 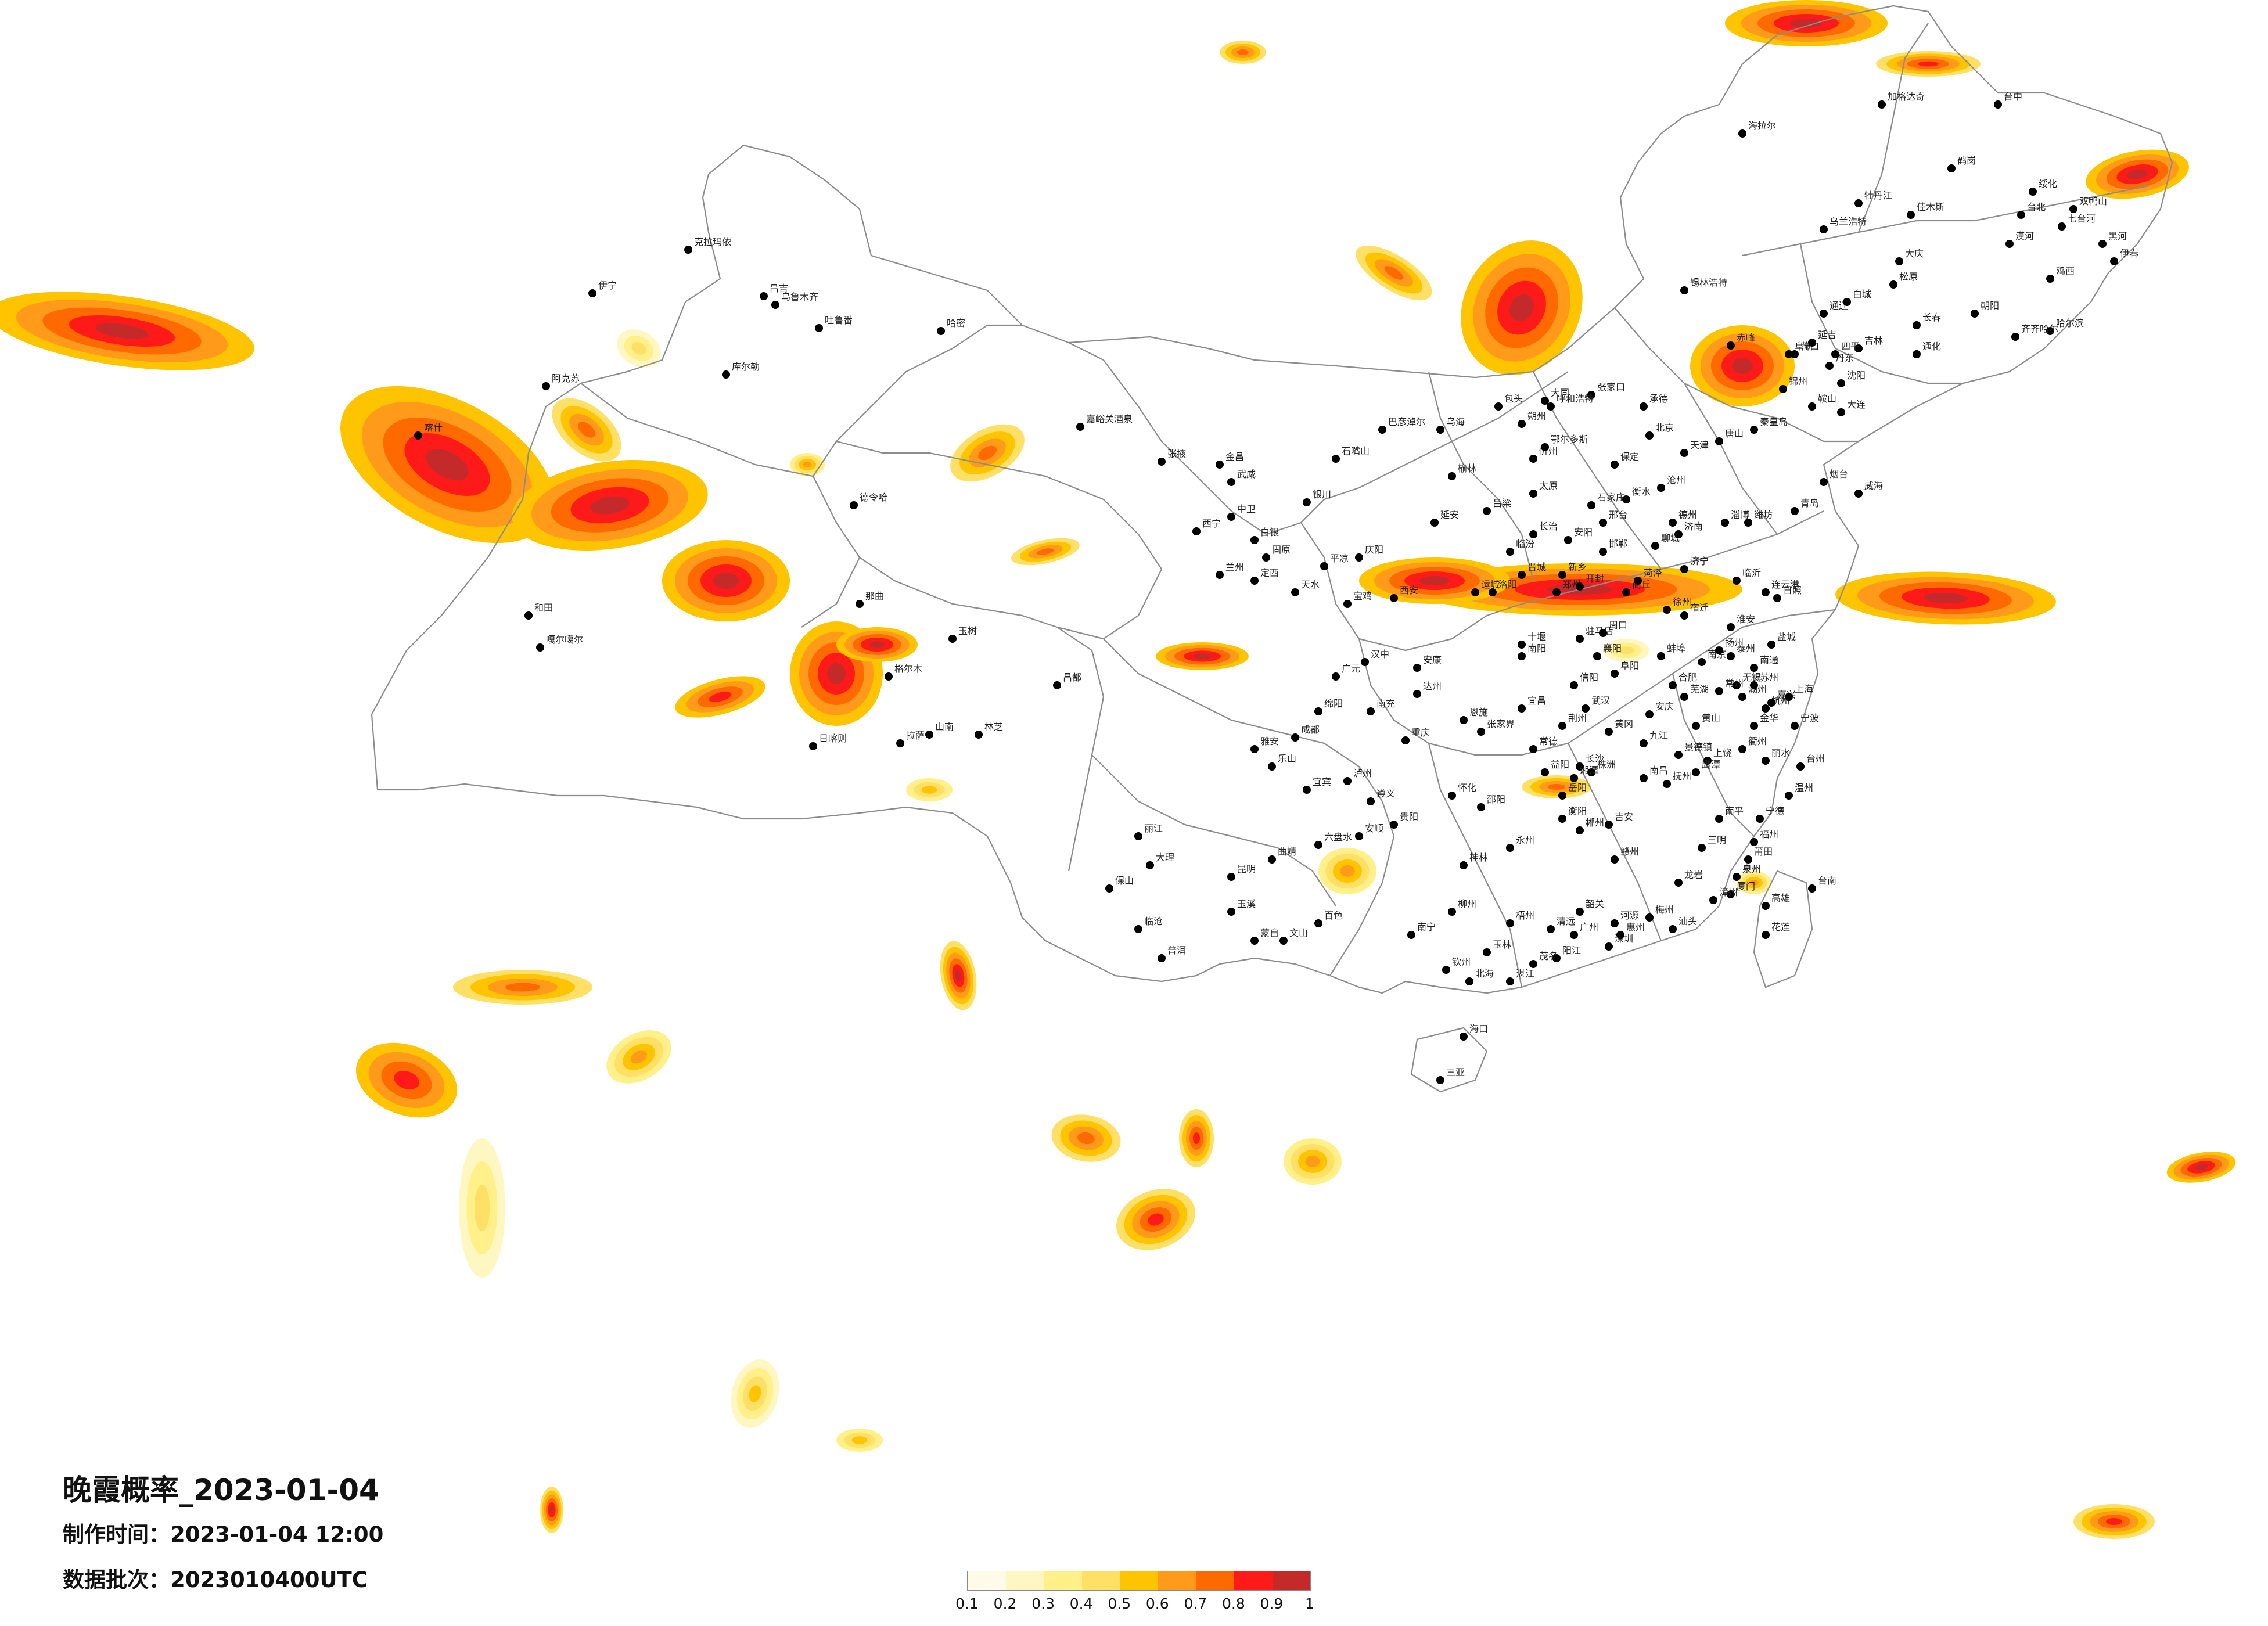 What do you see at coordinates (1532, 651) in the screenshot?
I see `city-marker: 南阳` at bounding box center [1532, 651].